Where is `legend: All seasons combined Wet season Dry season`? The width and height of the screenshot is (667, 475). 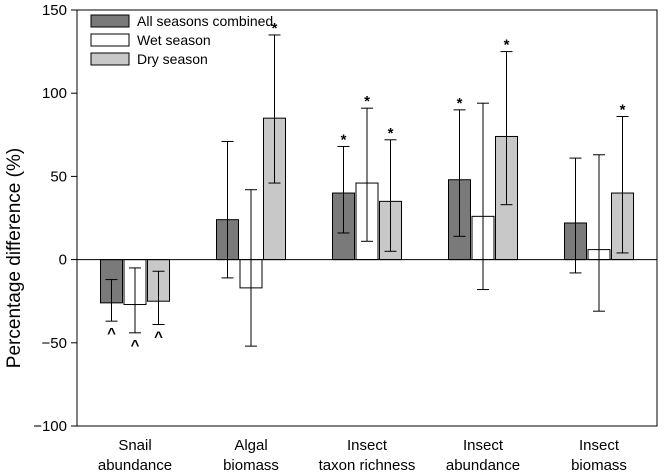
legend: All seasons combined Wet season Dry season is located at coordinates (181, 40).